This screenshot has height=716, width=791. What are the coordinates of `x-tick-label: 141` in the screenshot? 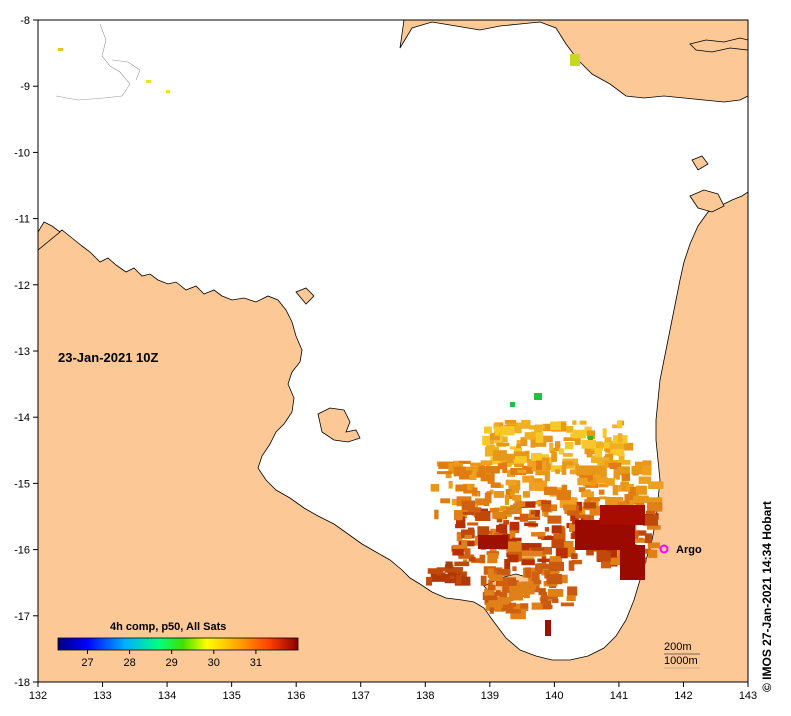 It's located at (619, 696).